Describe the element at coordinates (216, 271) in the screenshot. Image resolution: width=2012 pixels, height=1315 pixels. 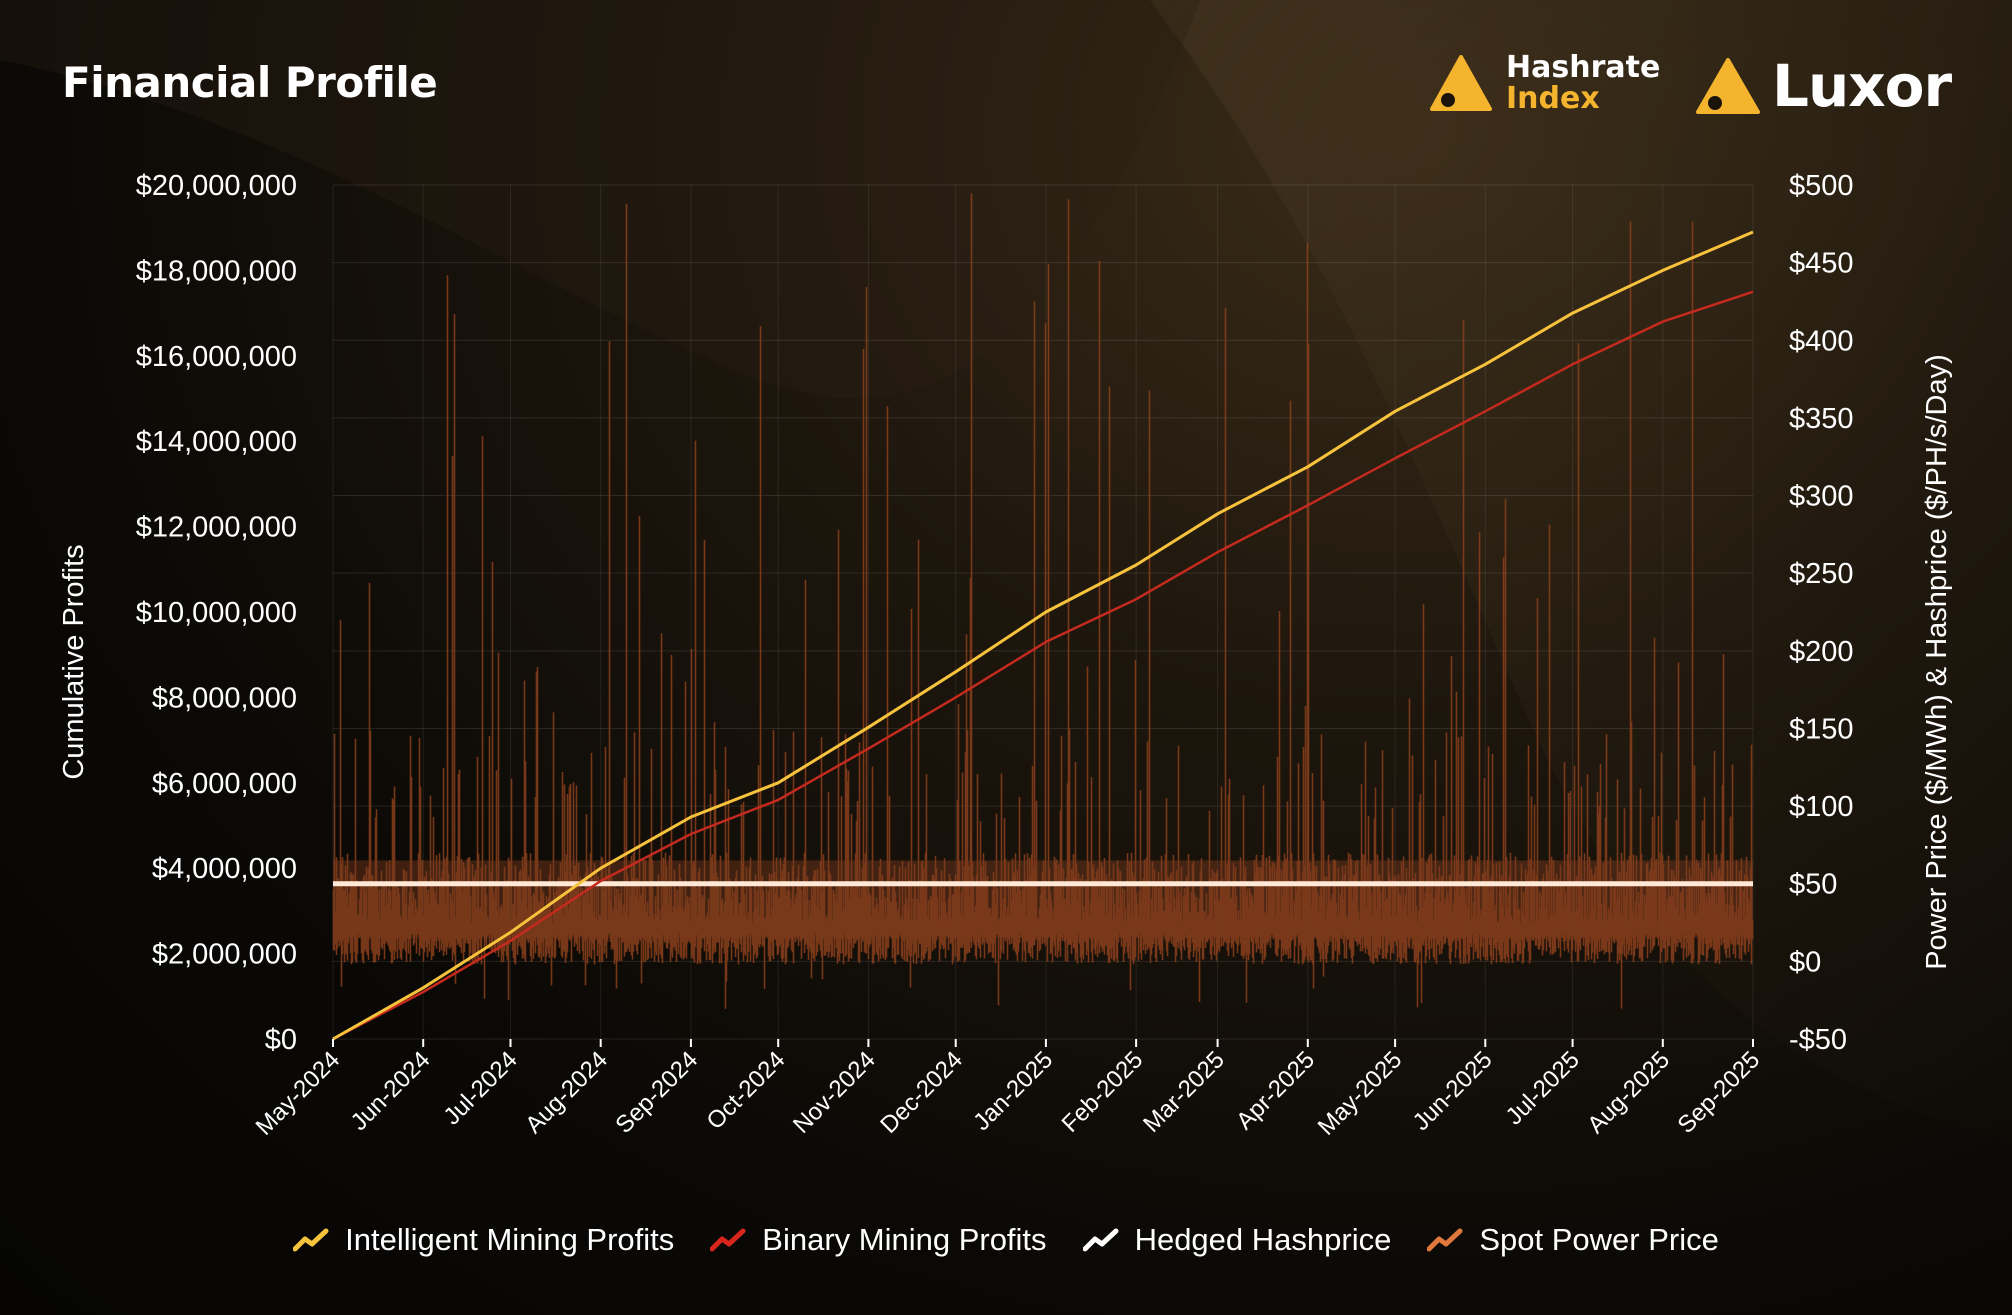
I see `y-left-tick-label: $18,000,000` at that location.